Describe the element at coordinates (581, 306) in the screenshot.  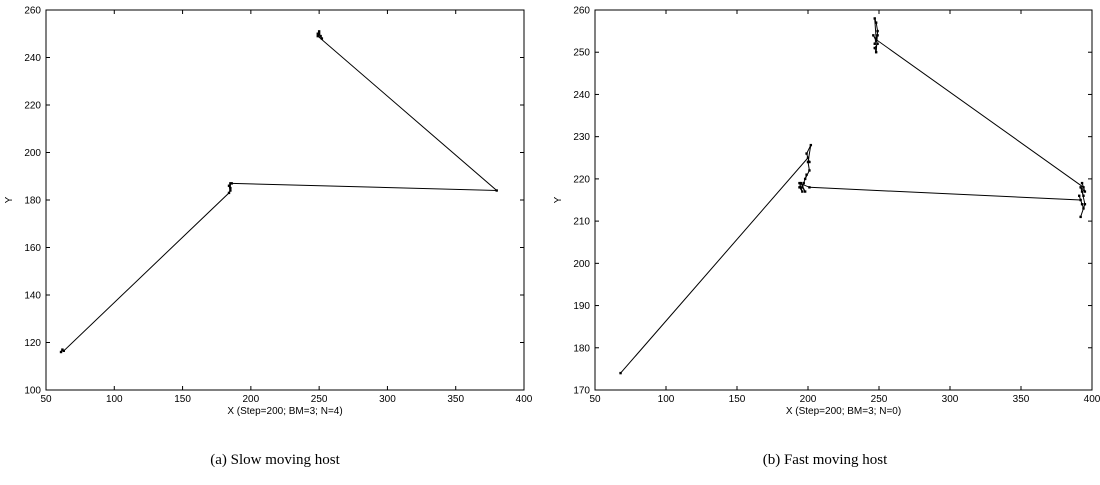
I see `y-tick-label: 190` at that location.